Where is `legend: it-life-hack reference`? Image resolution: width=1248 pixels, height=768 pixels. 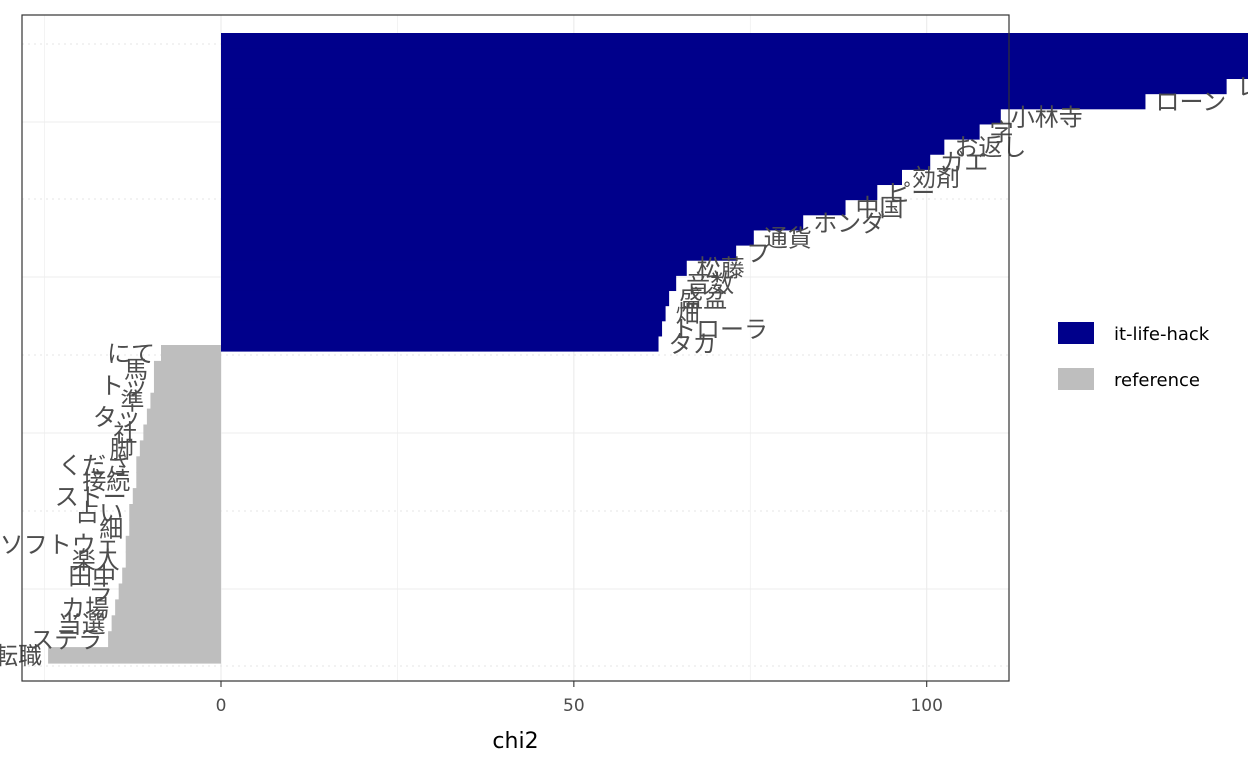
legend: it-life-hack reference is located at coordinates (1134, 356).